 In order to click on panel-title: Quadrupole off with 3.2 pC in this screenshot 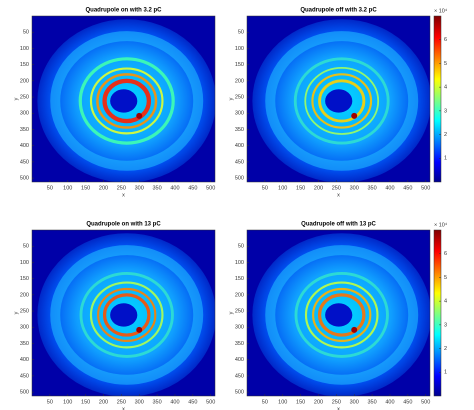, I will do `click(338, 11)`.